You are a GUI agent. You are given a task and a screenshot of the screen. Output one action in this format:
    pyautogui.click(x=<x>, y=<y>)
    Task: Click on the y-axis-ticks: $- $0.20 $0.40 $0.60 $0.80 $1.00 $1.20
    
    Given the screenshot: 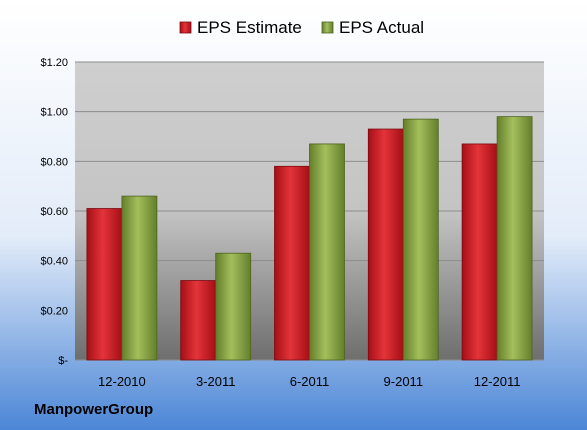 What is the action you would take?
    pyautogui.click(x=54, y=212)
    